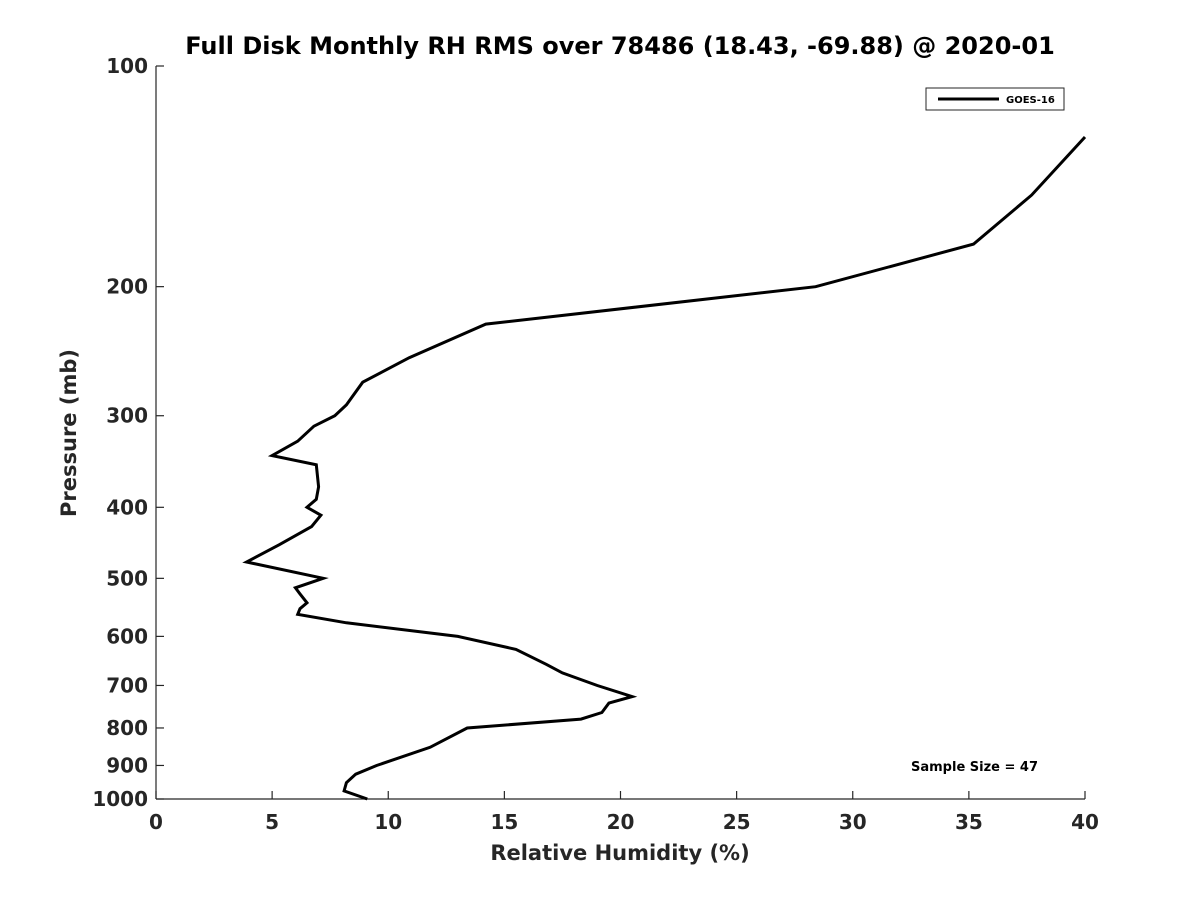 This screenshot has width=1200, height=900. What do you see at coordinates (69, 433) in the screenshot?
I see `y-axis-label: Pressure (mb)` at bounding box center [69, 433].